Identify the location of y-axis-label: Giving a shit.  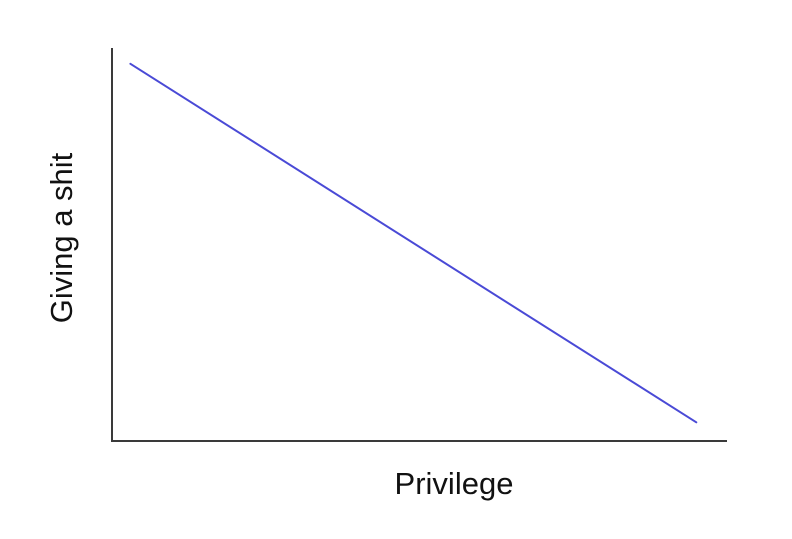
(61, 237).